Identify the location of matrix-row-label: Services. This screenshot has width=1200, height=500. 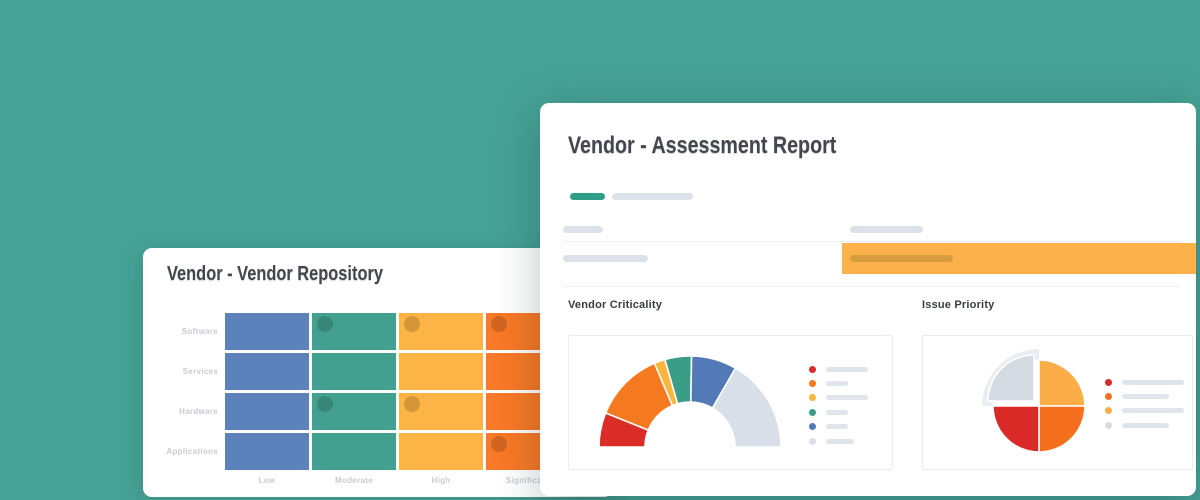
(200, 371).